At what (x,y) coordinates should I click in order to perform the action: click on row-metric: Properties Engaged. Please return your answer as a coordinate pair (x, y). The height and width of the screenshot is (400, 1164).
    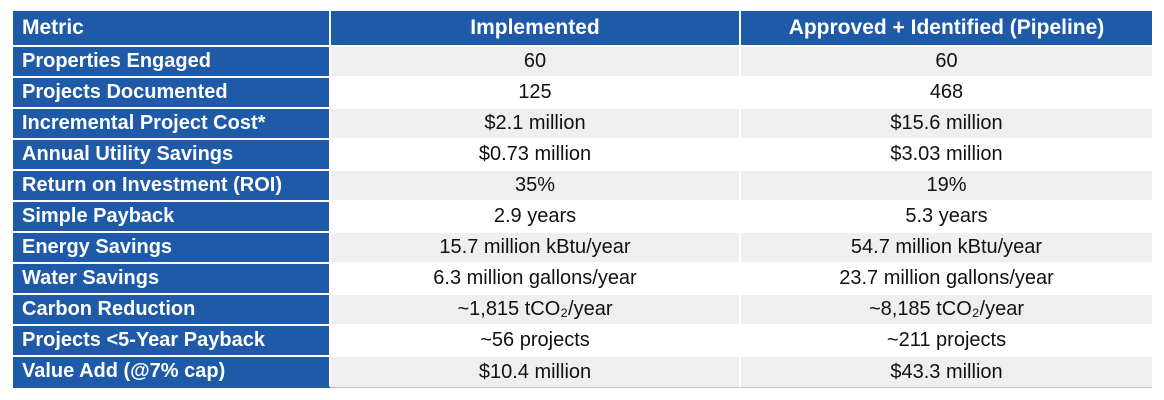
    Looking at the image, I should click on (172, 62).